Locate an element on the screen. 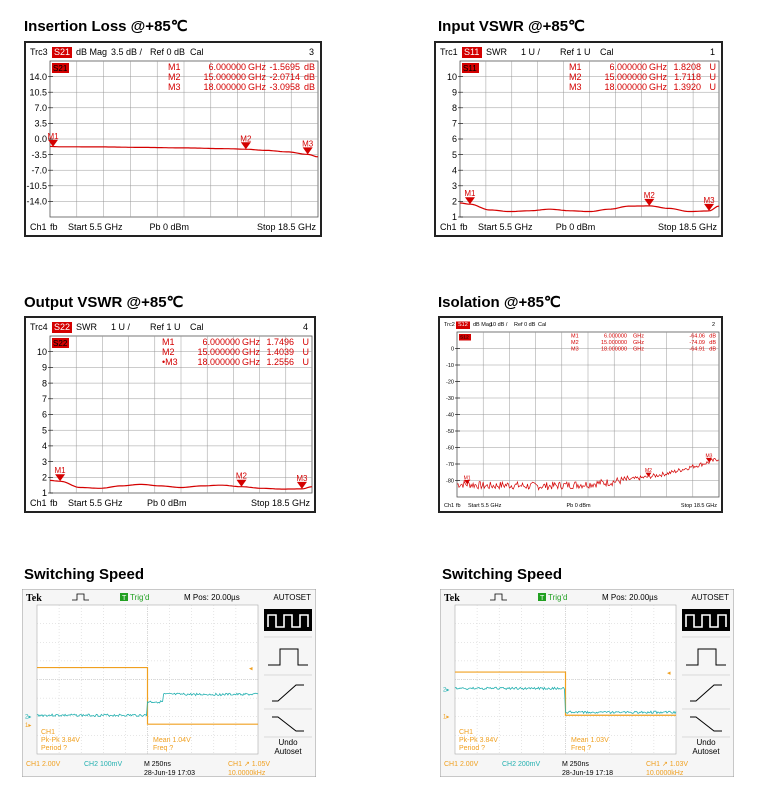 This screenshot has height=807, width=758. y-tick-label: 6 is located at coordinates (454, 139).